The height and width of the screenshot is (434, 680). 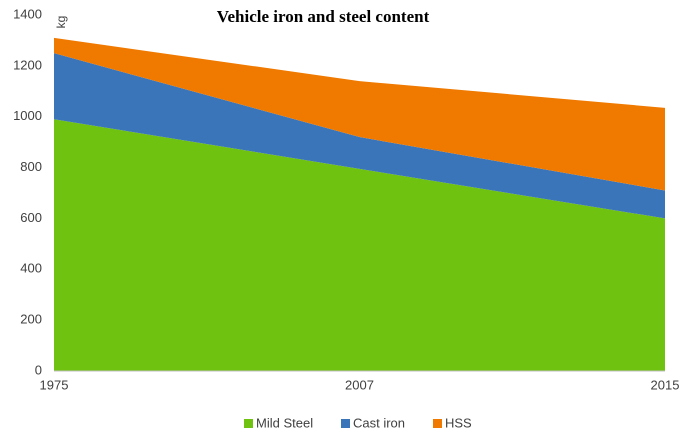 What do you see at coordinates (458, 422) in the screenshot?
I see `legend-label: HSS` at bounding box center [458, 422].